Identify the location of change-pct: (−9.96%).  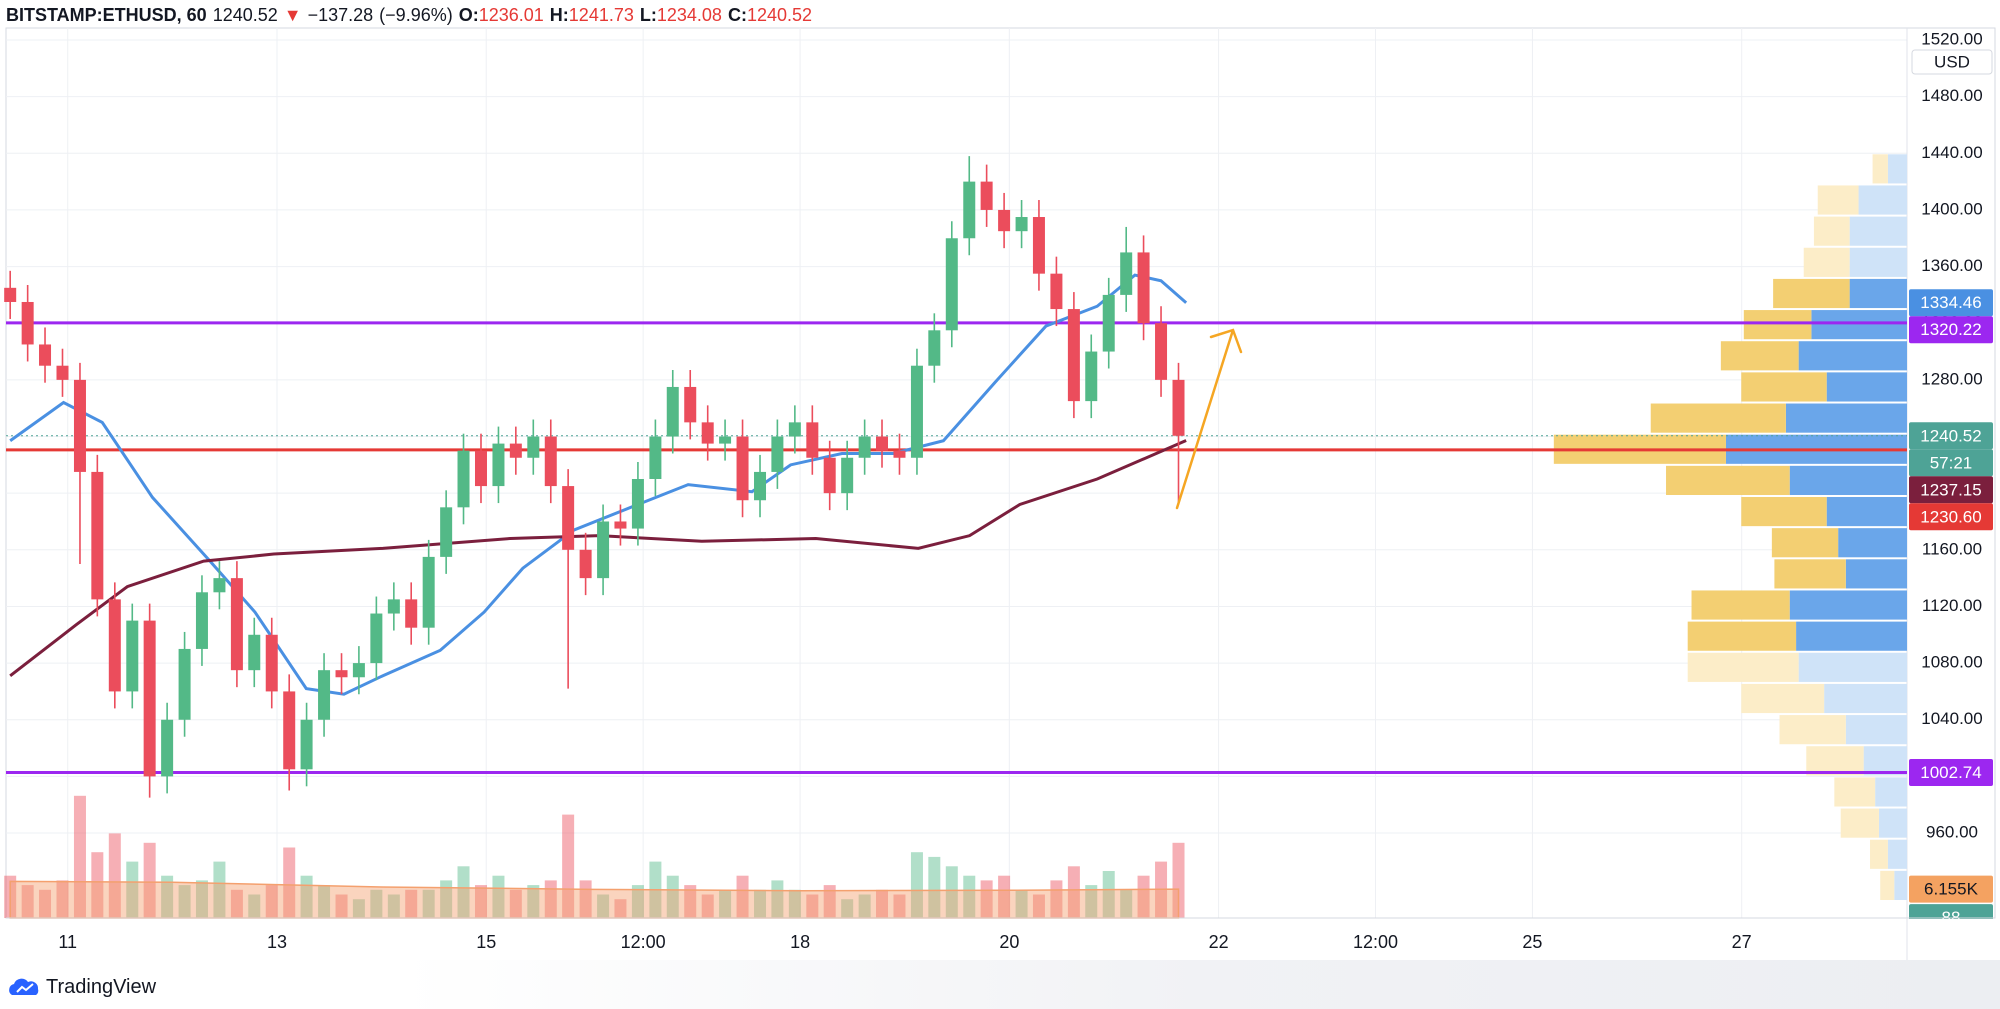
(416, 15).